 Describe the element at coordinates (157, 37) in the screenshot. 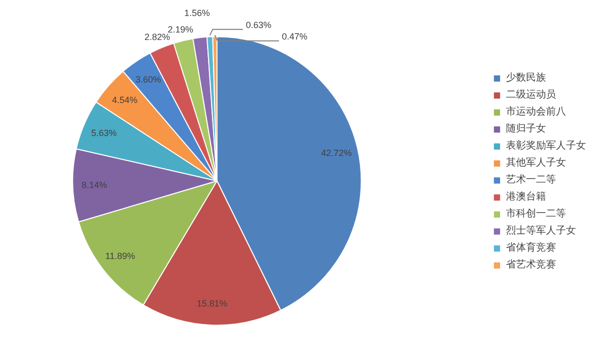

I see `data-label: 2.82%` at that location.